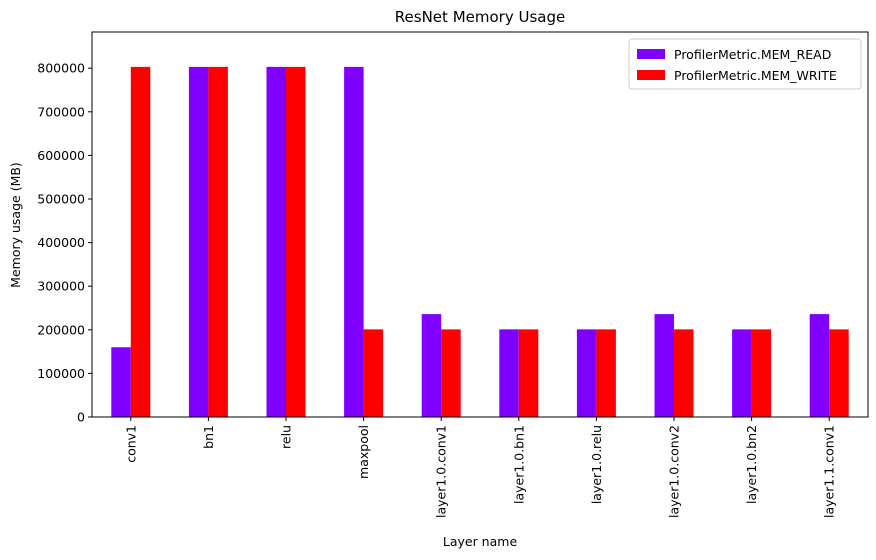 The image size is (876, 560). Describe the element at coordinates (61, 242) in the screenshot. I see `y-tick-label: 400000` at that location.